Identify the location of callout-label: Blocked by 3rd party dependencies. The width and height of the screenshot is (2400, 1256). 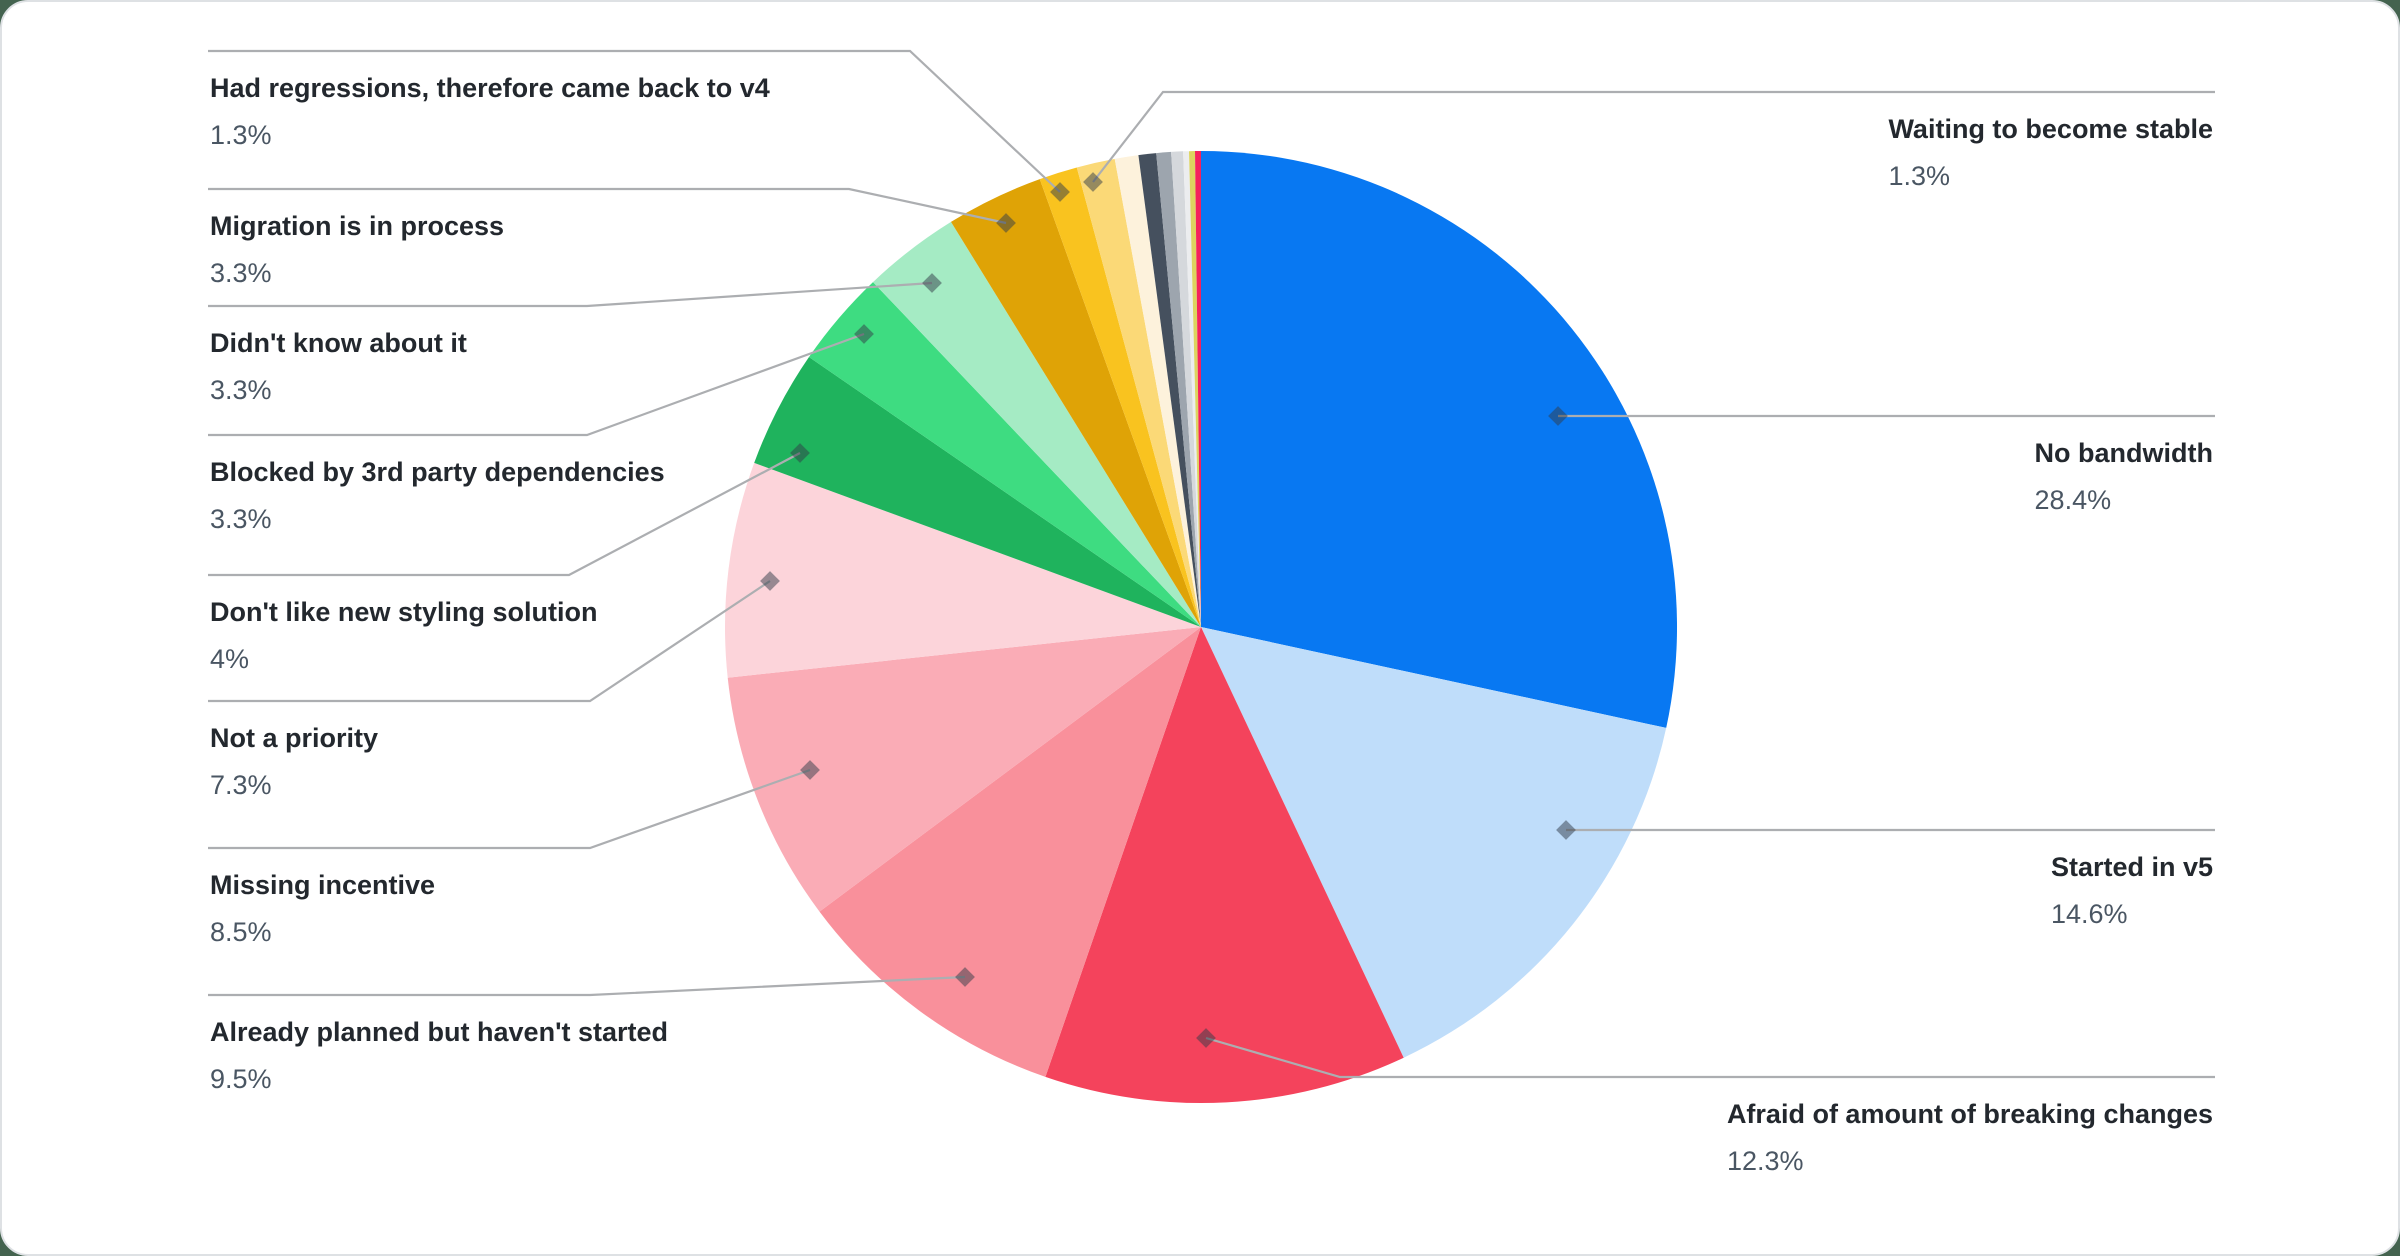
(437, 472).